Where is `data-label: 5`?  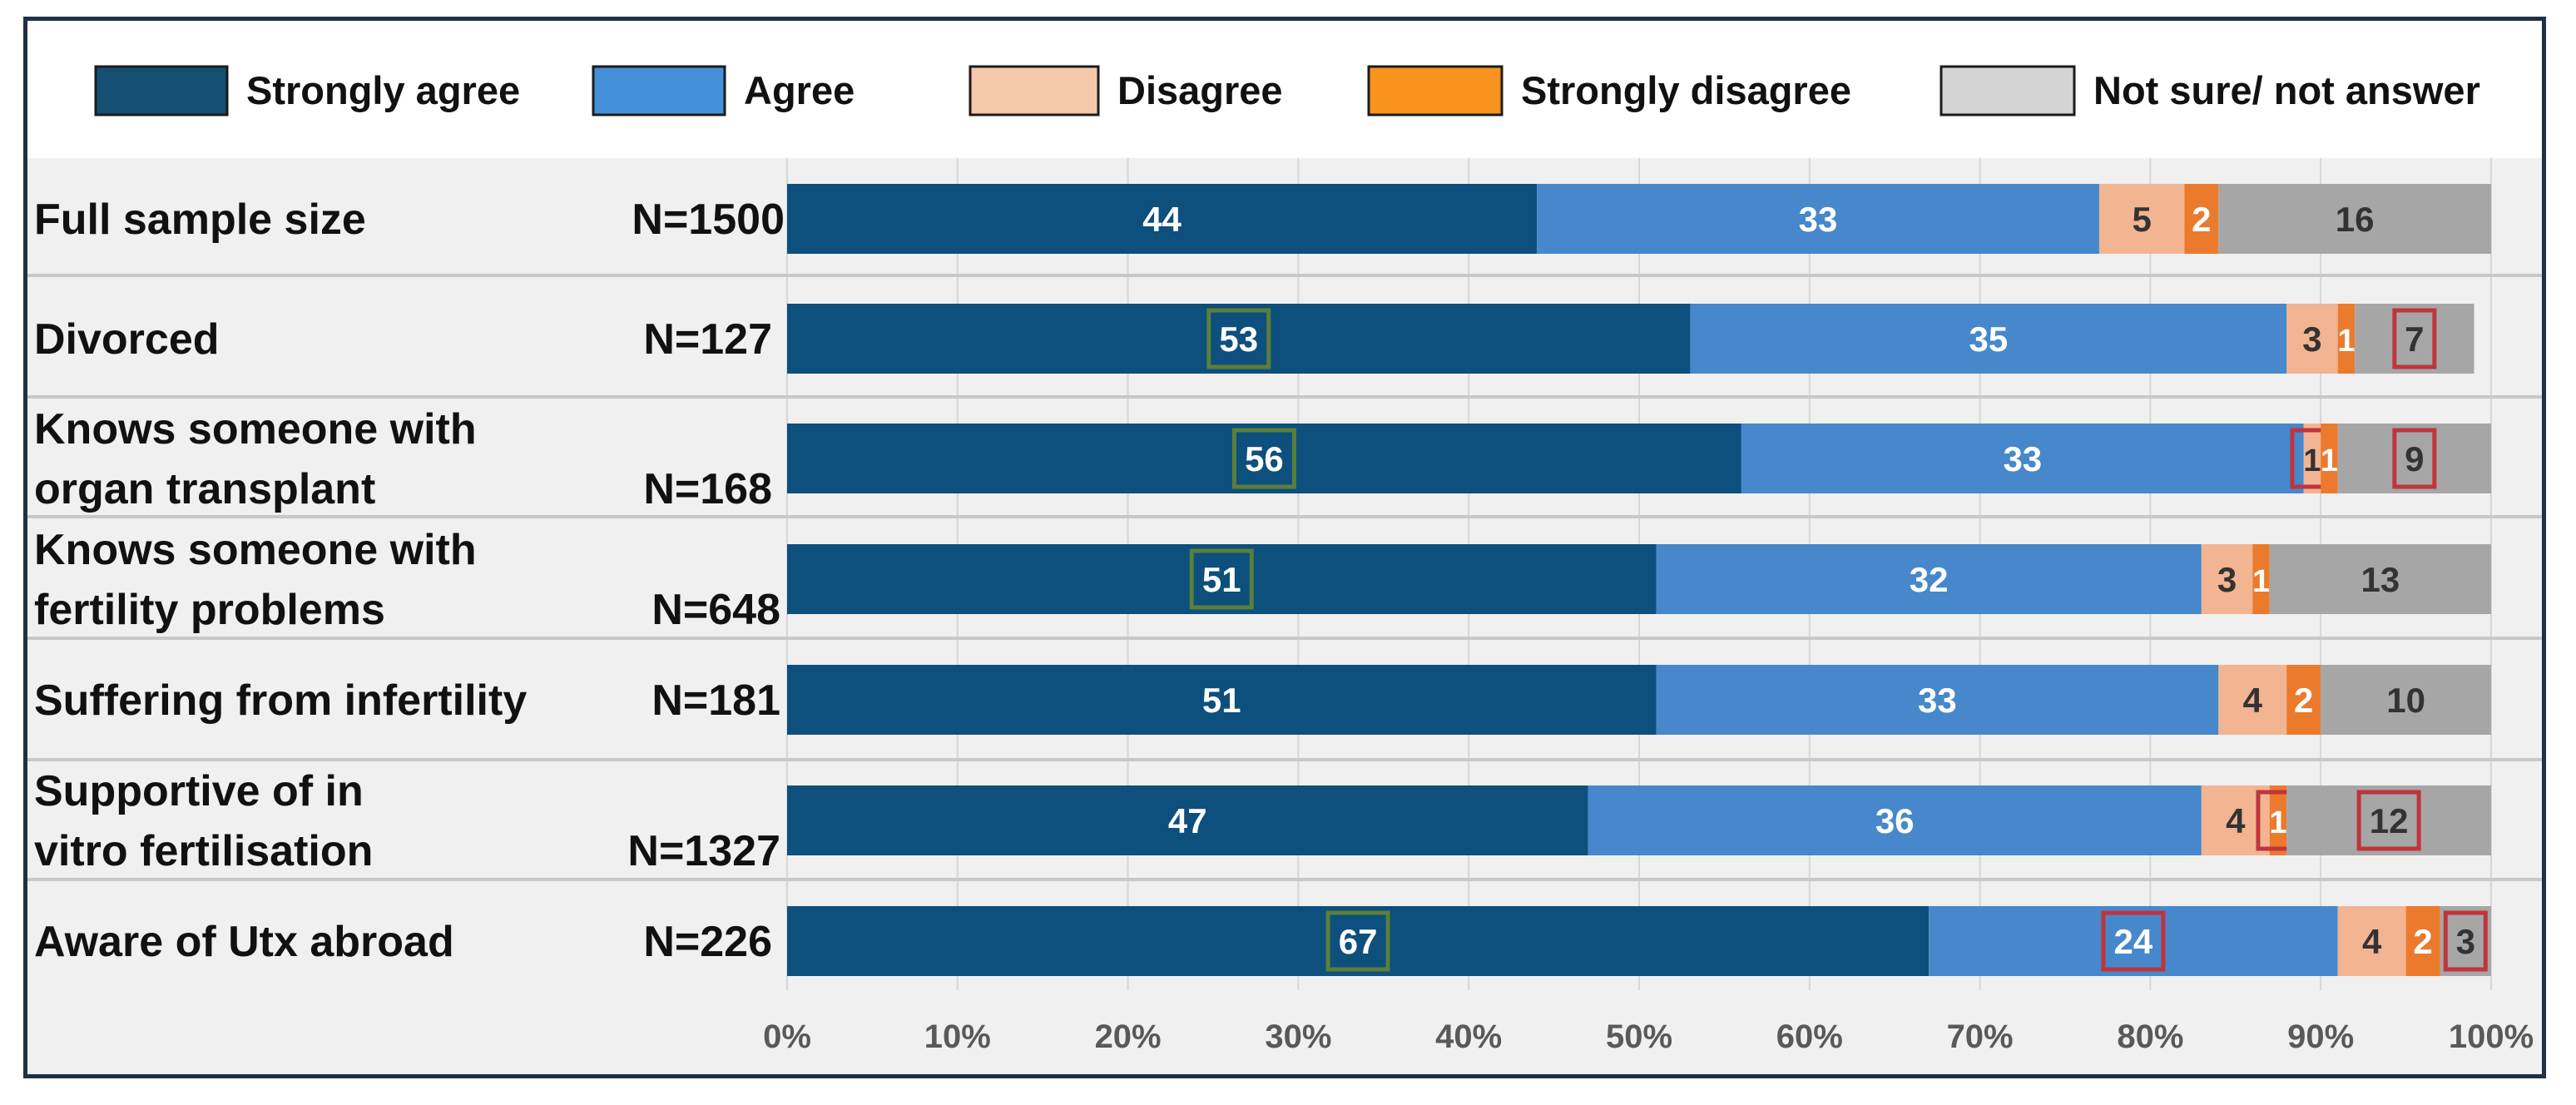 data-label: 5 is located at coordinates (2142, 219).